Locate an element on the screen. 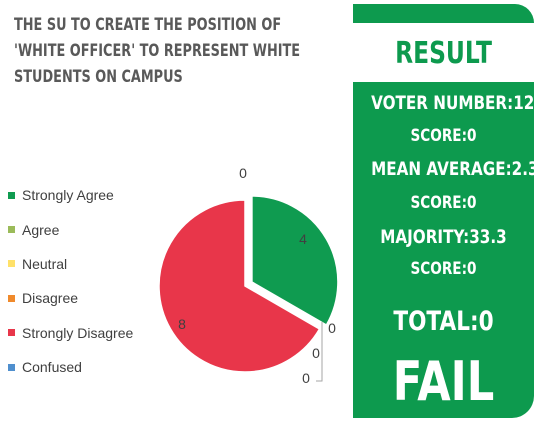  legend-label: Confused is located at coordinates (52, 367).